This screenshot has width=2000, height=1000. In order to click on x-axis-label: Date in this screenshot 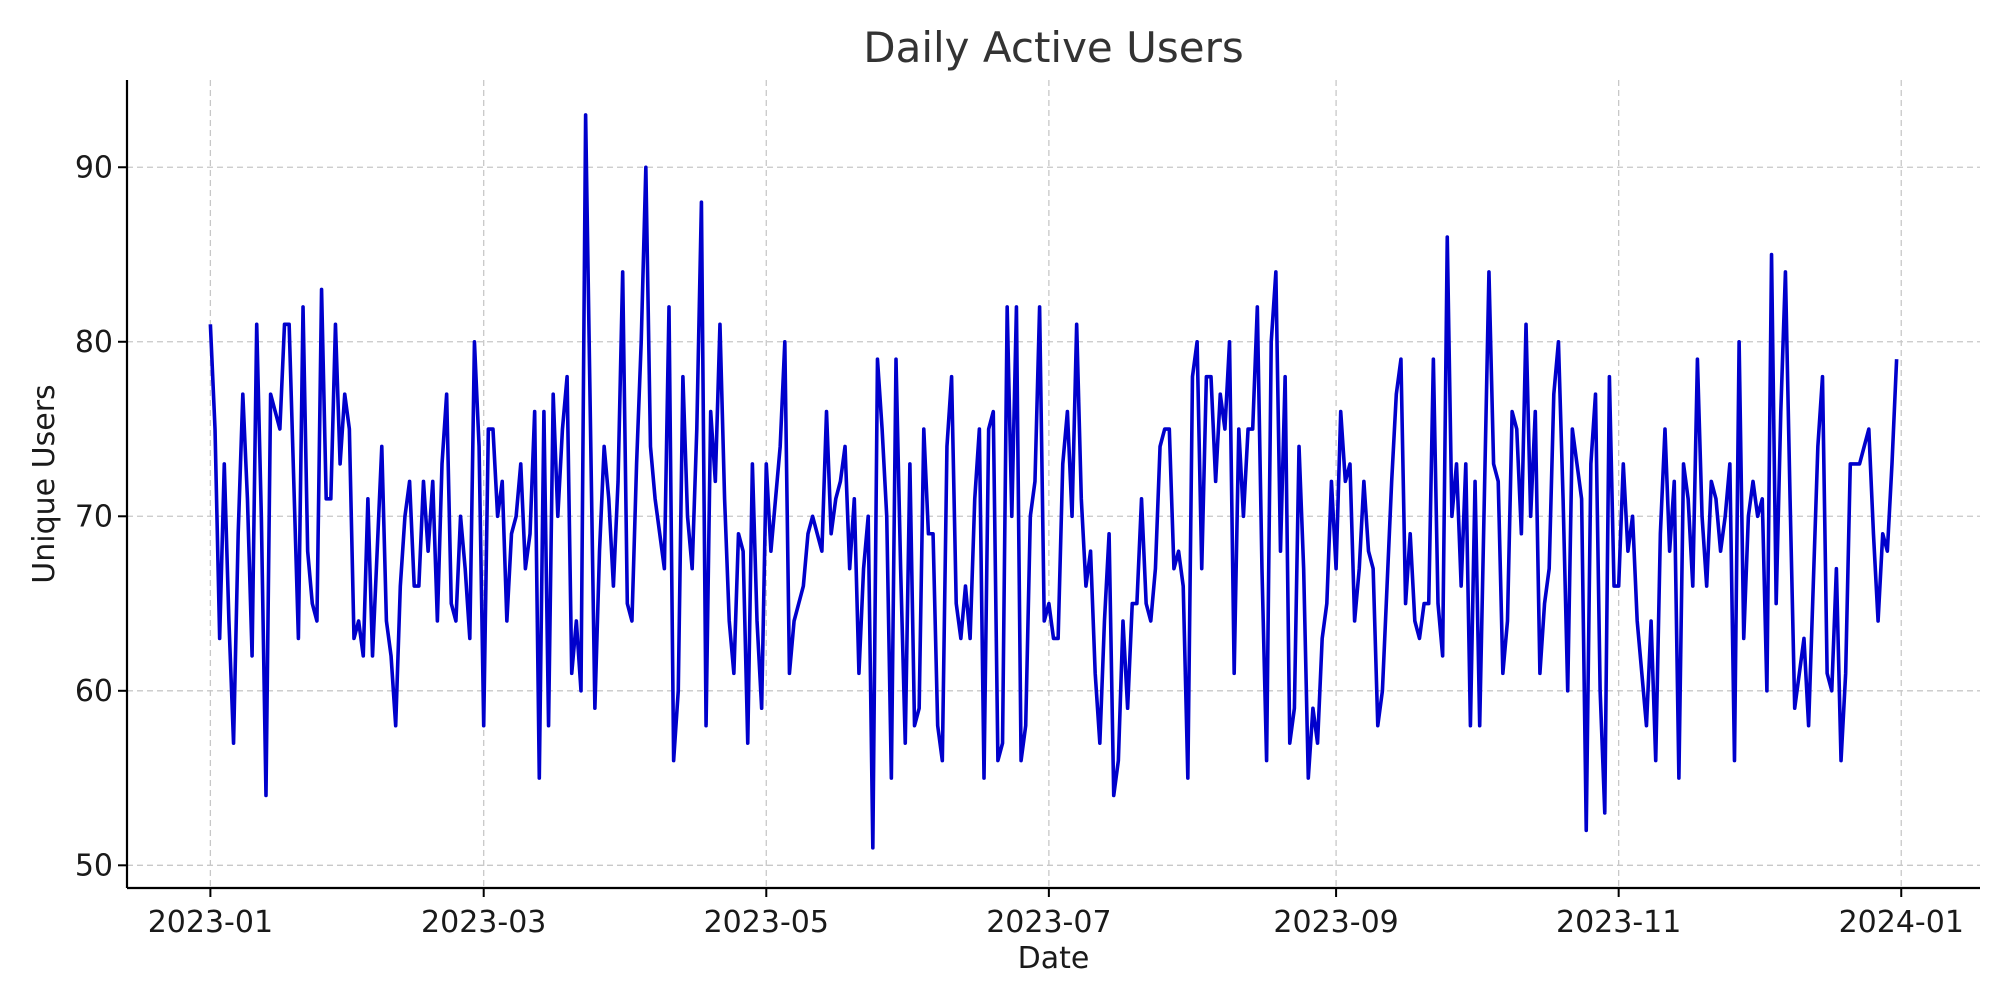, I will do `click(1054, 958)`.